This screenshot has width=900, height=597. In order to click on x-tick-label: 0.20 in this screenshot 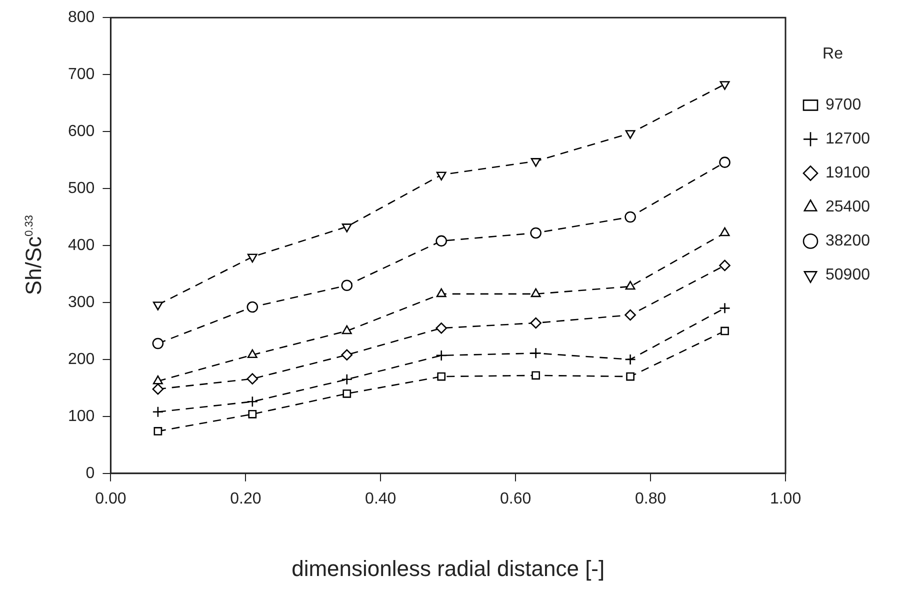, I will do `click(246, 499)`.